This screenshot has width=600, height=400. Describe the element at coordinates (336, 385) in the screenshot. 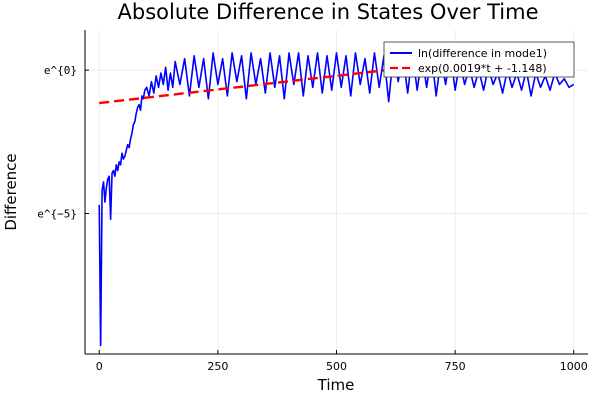

I see `x-axis-label: Time` at that location.